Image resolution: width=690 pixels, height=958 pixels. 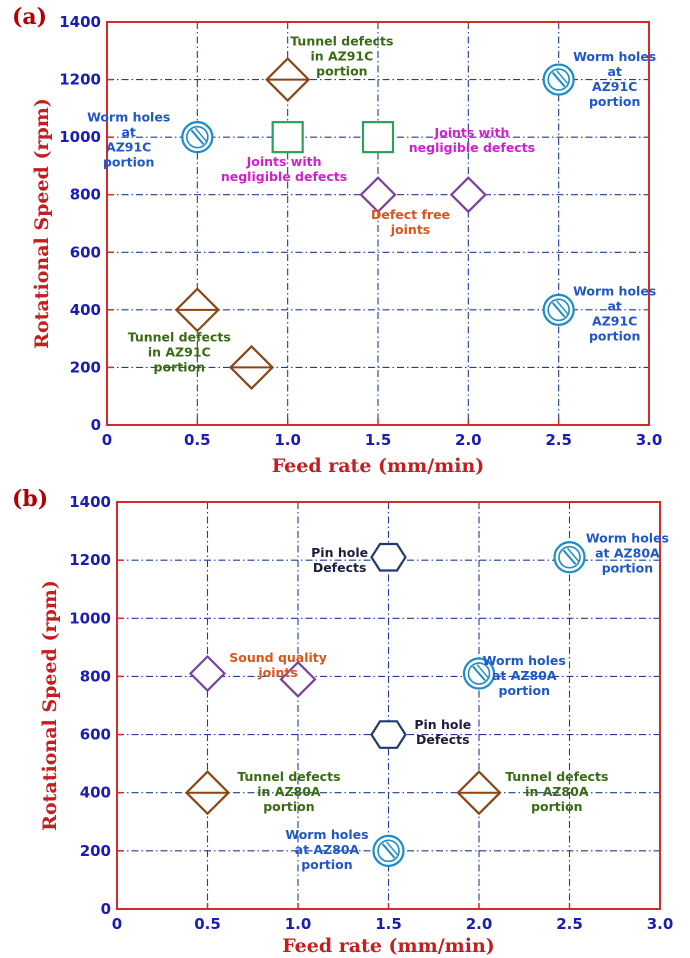 What do you see at coordinates (278, 657) in the screenshot?
I see `annotation-line: Sound quality` at bounding box center [278, 657].